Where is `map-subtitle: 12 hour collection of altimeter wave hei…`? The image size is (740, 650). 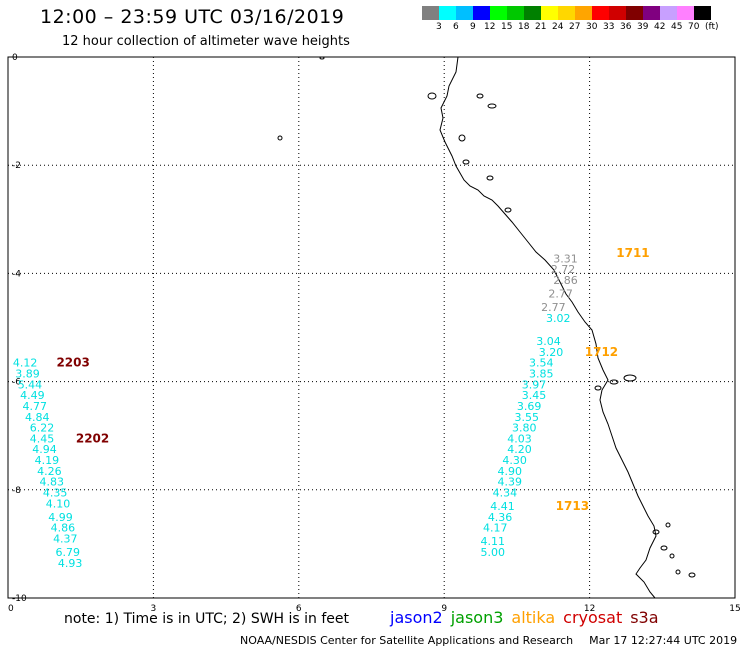
map-subtitle: 12 hour collection of altimeter wave hei… is located at coordinates (206, 41).